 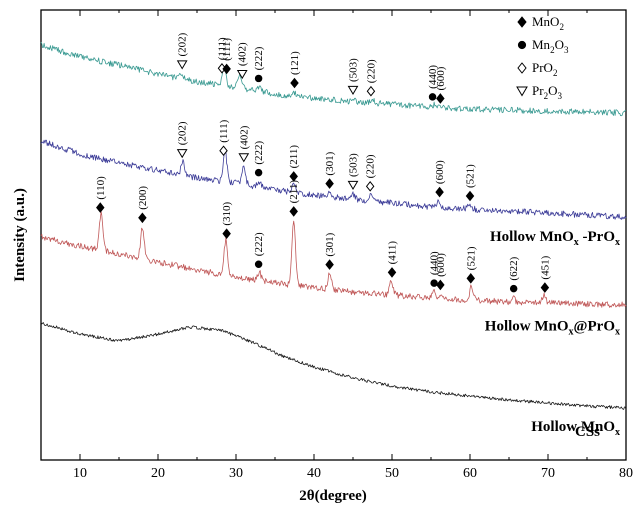 I want to click on y-axis-label: Intensity (a.u.), so click(x=20, y=235).